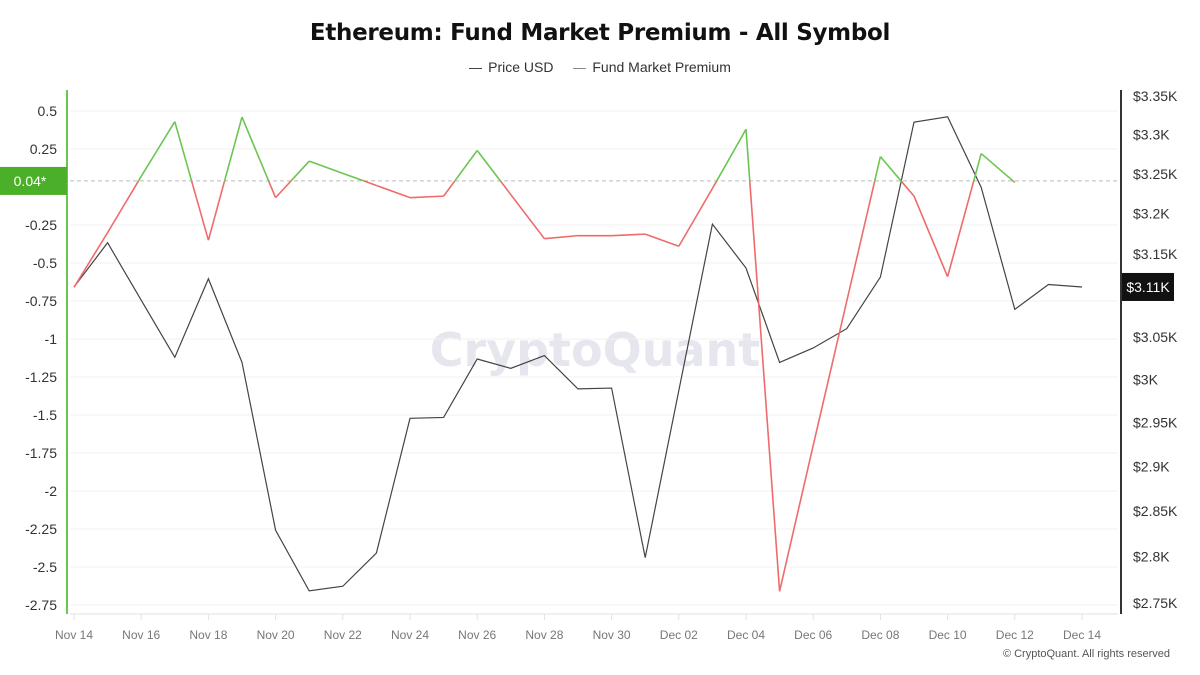  I want to click on left-tick-label: -1.75, so click(41, 453).